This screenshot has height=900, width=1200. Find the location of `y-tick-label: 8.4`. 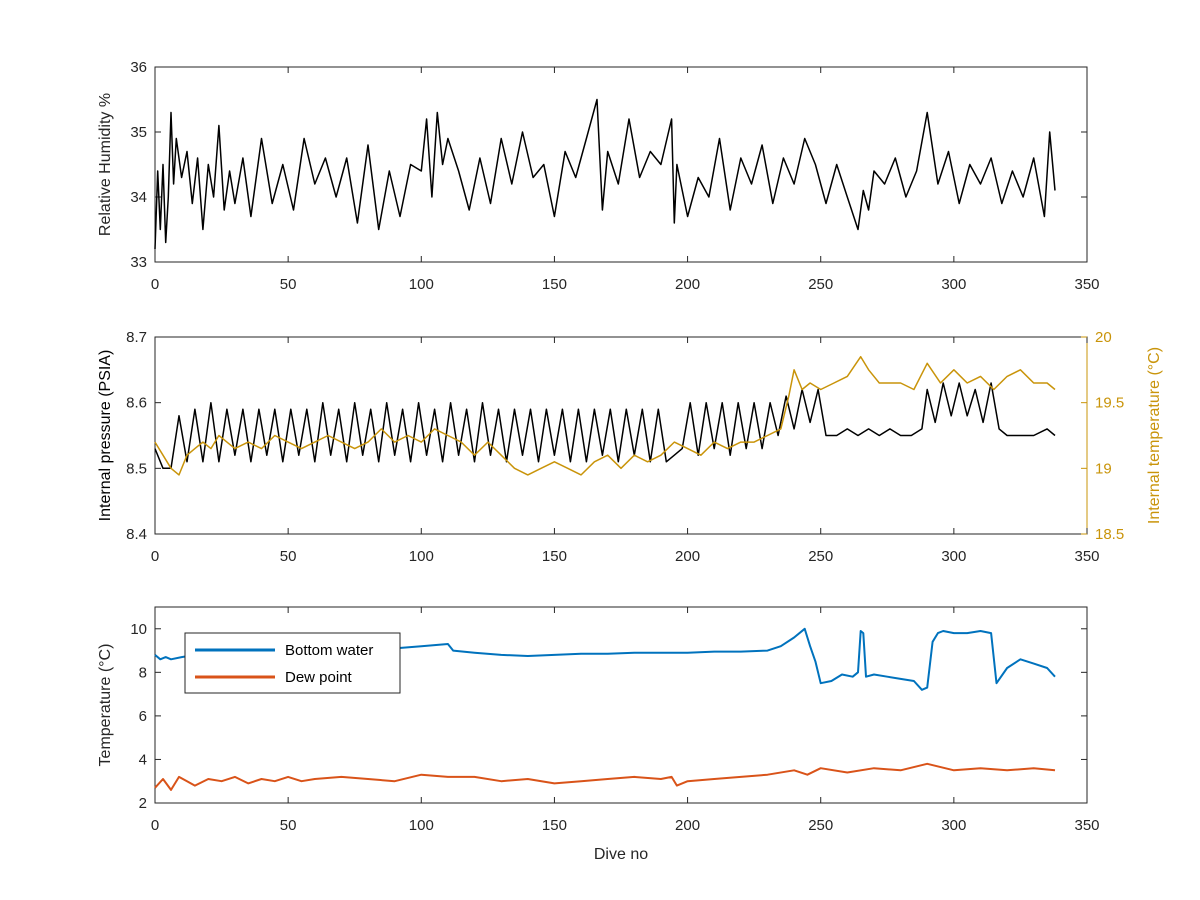

y-tick-label: 8.4 is located at coordinates (136, 534).